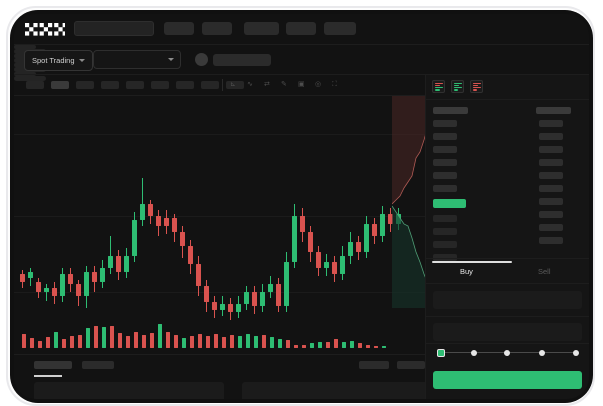  What do you see at coordinates (81, 60) in the screenshot?
I see `chevron-down-icon` at bounding box center [81, 60].